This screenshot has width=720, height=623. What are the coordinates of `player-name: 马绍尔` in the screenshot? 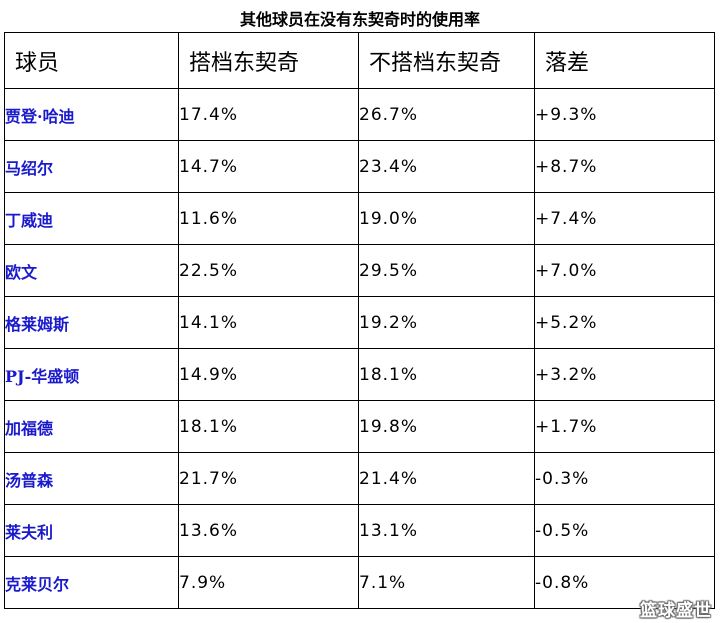 It's located at (91, 166).